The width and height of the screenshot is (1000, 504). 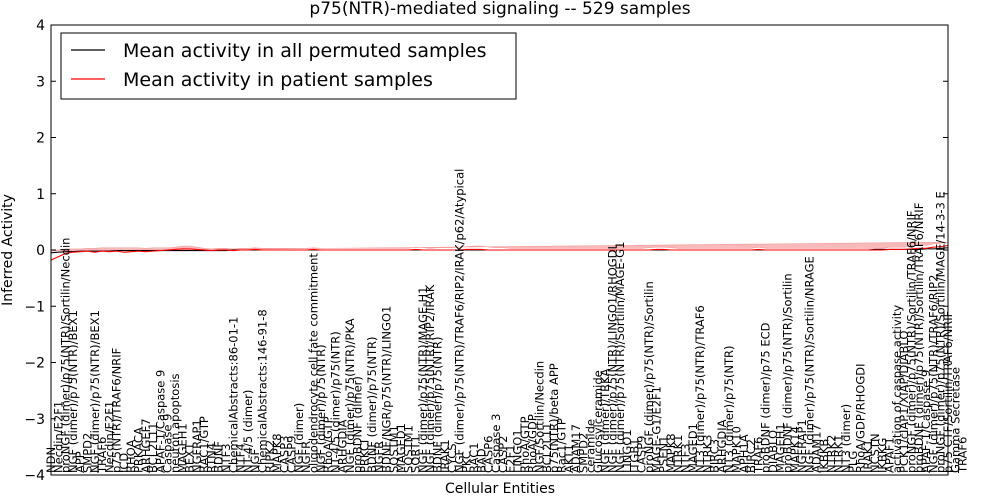 What do you see at coordinates (649, 377) in the screenshot?
I see `x-tick-label-82: proNGF (dimer)/p75(NTR)/Sortilin` at bounding box center [649, 377].